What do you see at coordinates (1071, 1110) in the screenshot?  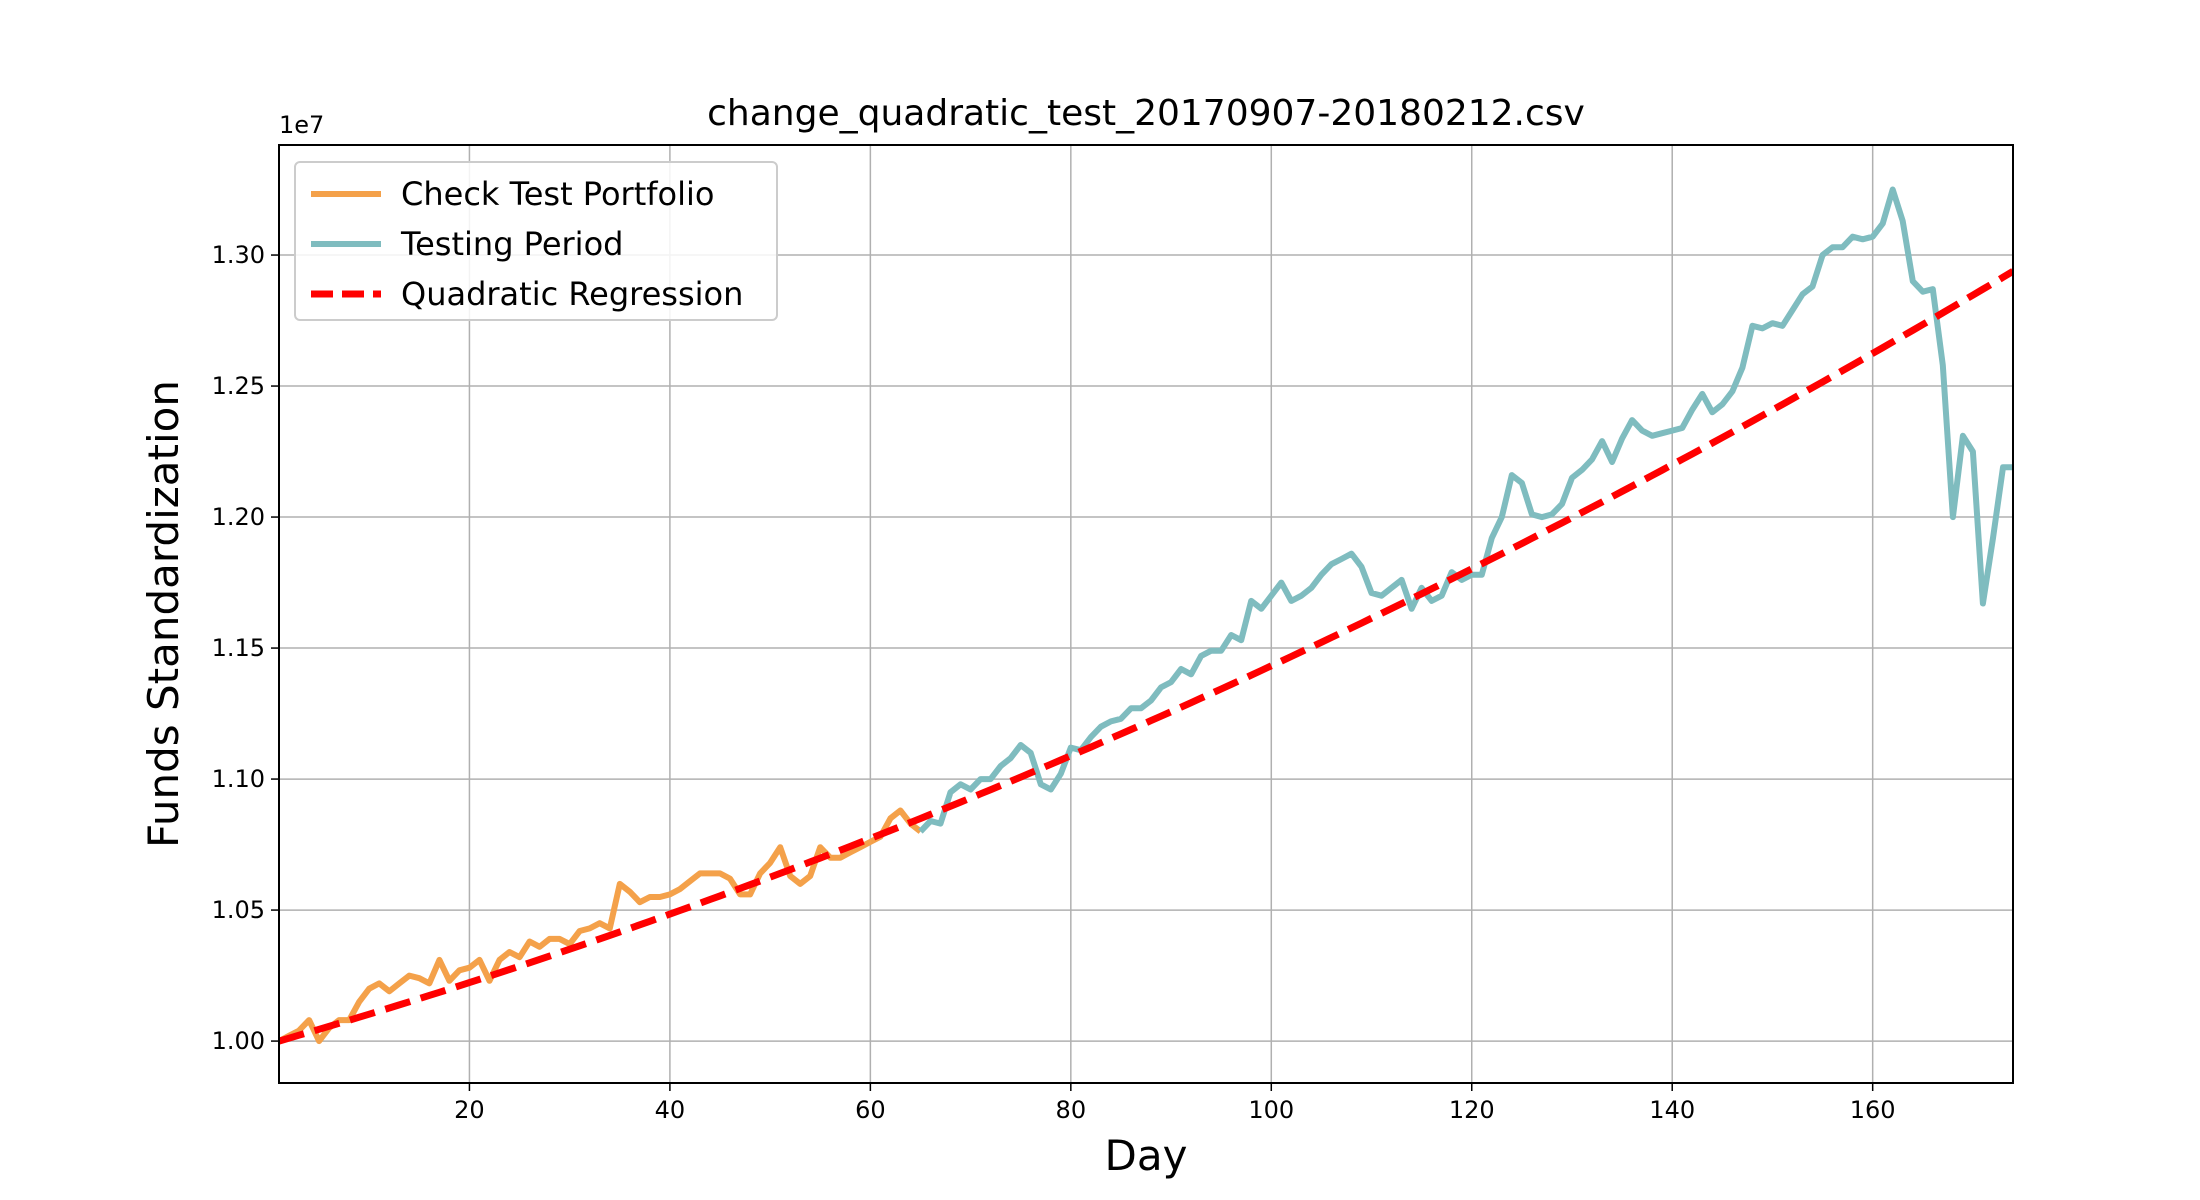 I see `x-tick-label: 80` at bounding box center [1071, 1110].